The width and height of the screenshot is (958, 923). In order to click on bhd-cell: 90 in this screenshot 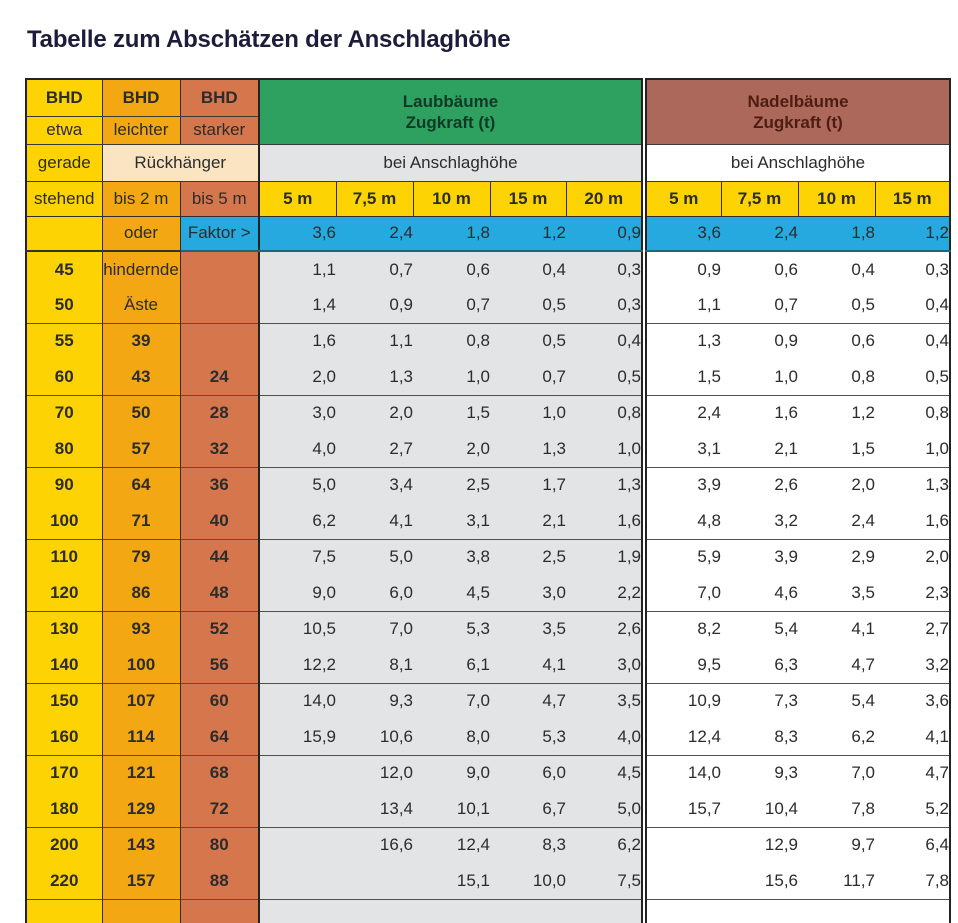, I will do `click(64, 484)`.